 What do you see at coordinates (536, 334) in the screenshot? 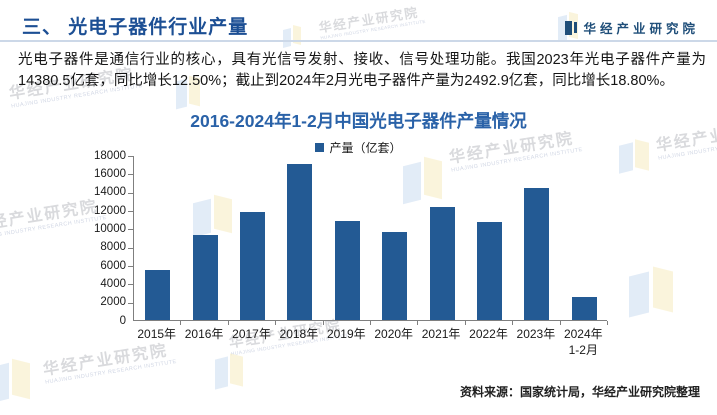
I see `x-tick-label: 2023年` at bounding box center [536, 334].